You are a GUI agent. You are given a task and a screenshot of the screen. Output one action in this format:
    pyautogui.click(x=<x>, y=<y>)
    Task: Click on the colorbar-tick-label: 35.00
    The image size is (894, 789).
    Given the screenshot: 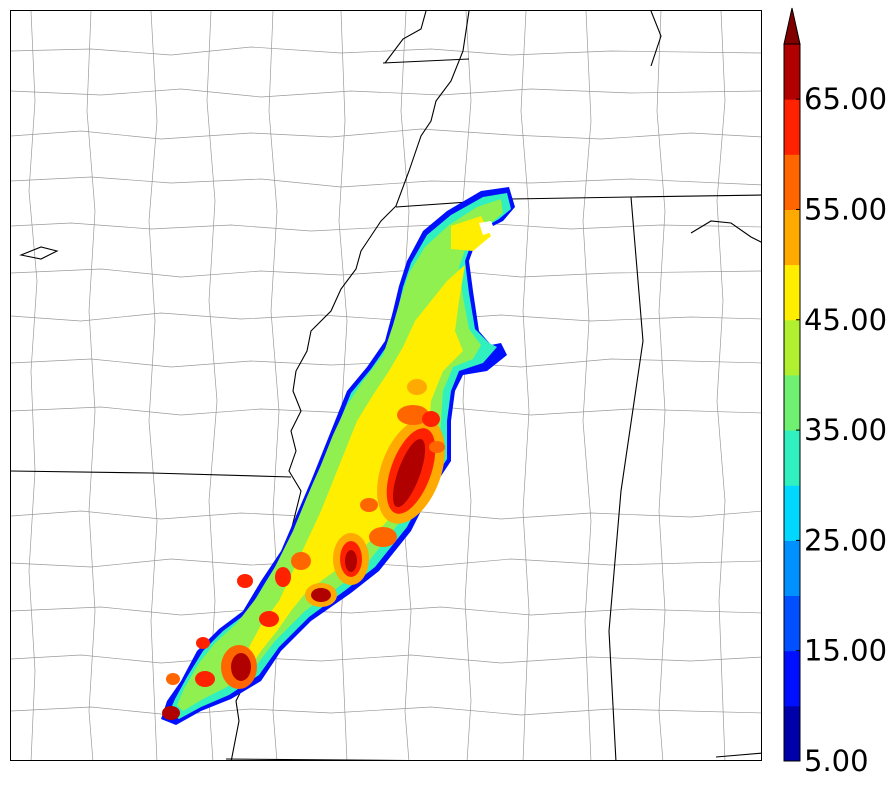 What is the action you would take?
    pyautogui.click(x=845, y=430)
    